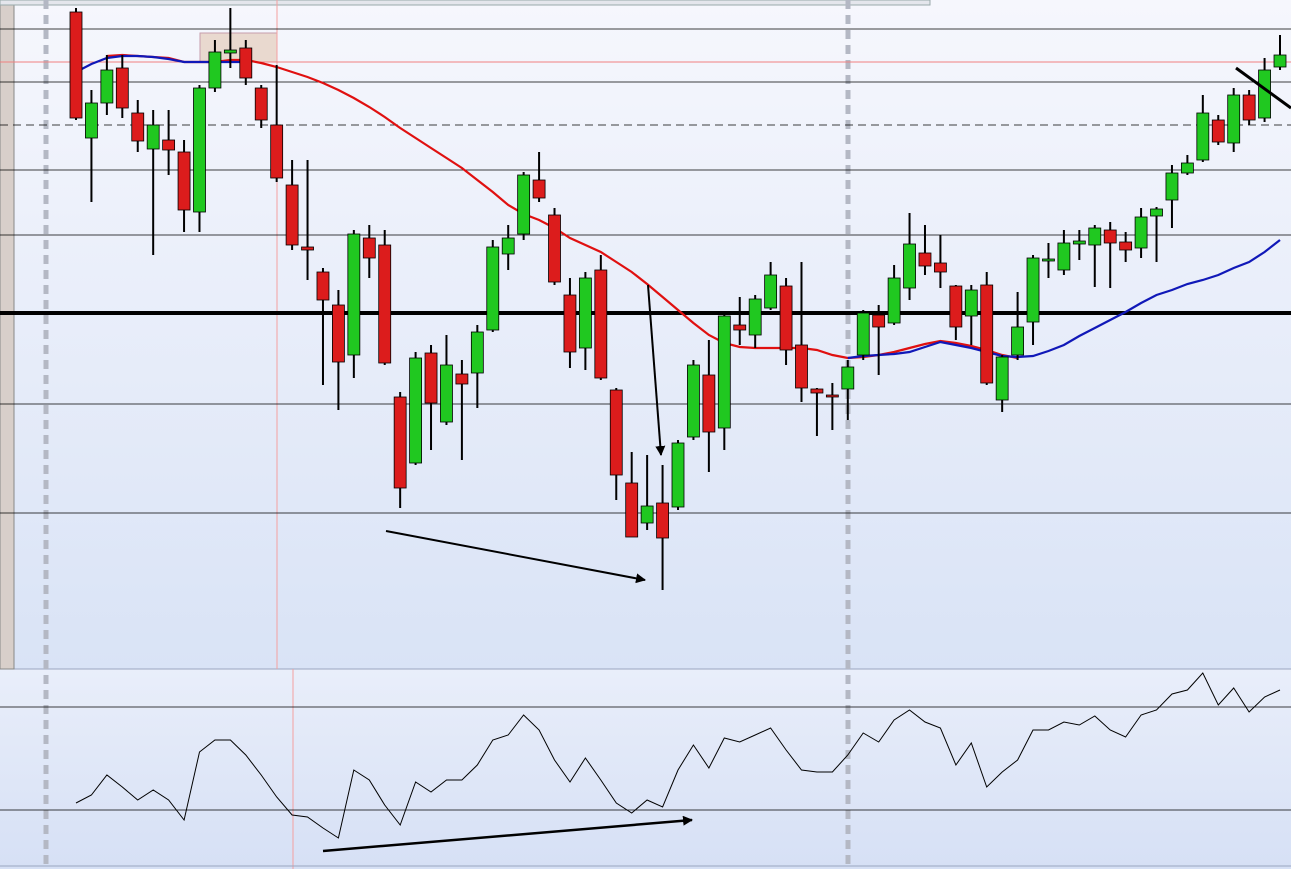 The height and width of the screenshot is (869, 1291). I want to click on top-tabs, so click(465, 3).